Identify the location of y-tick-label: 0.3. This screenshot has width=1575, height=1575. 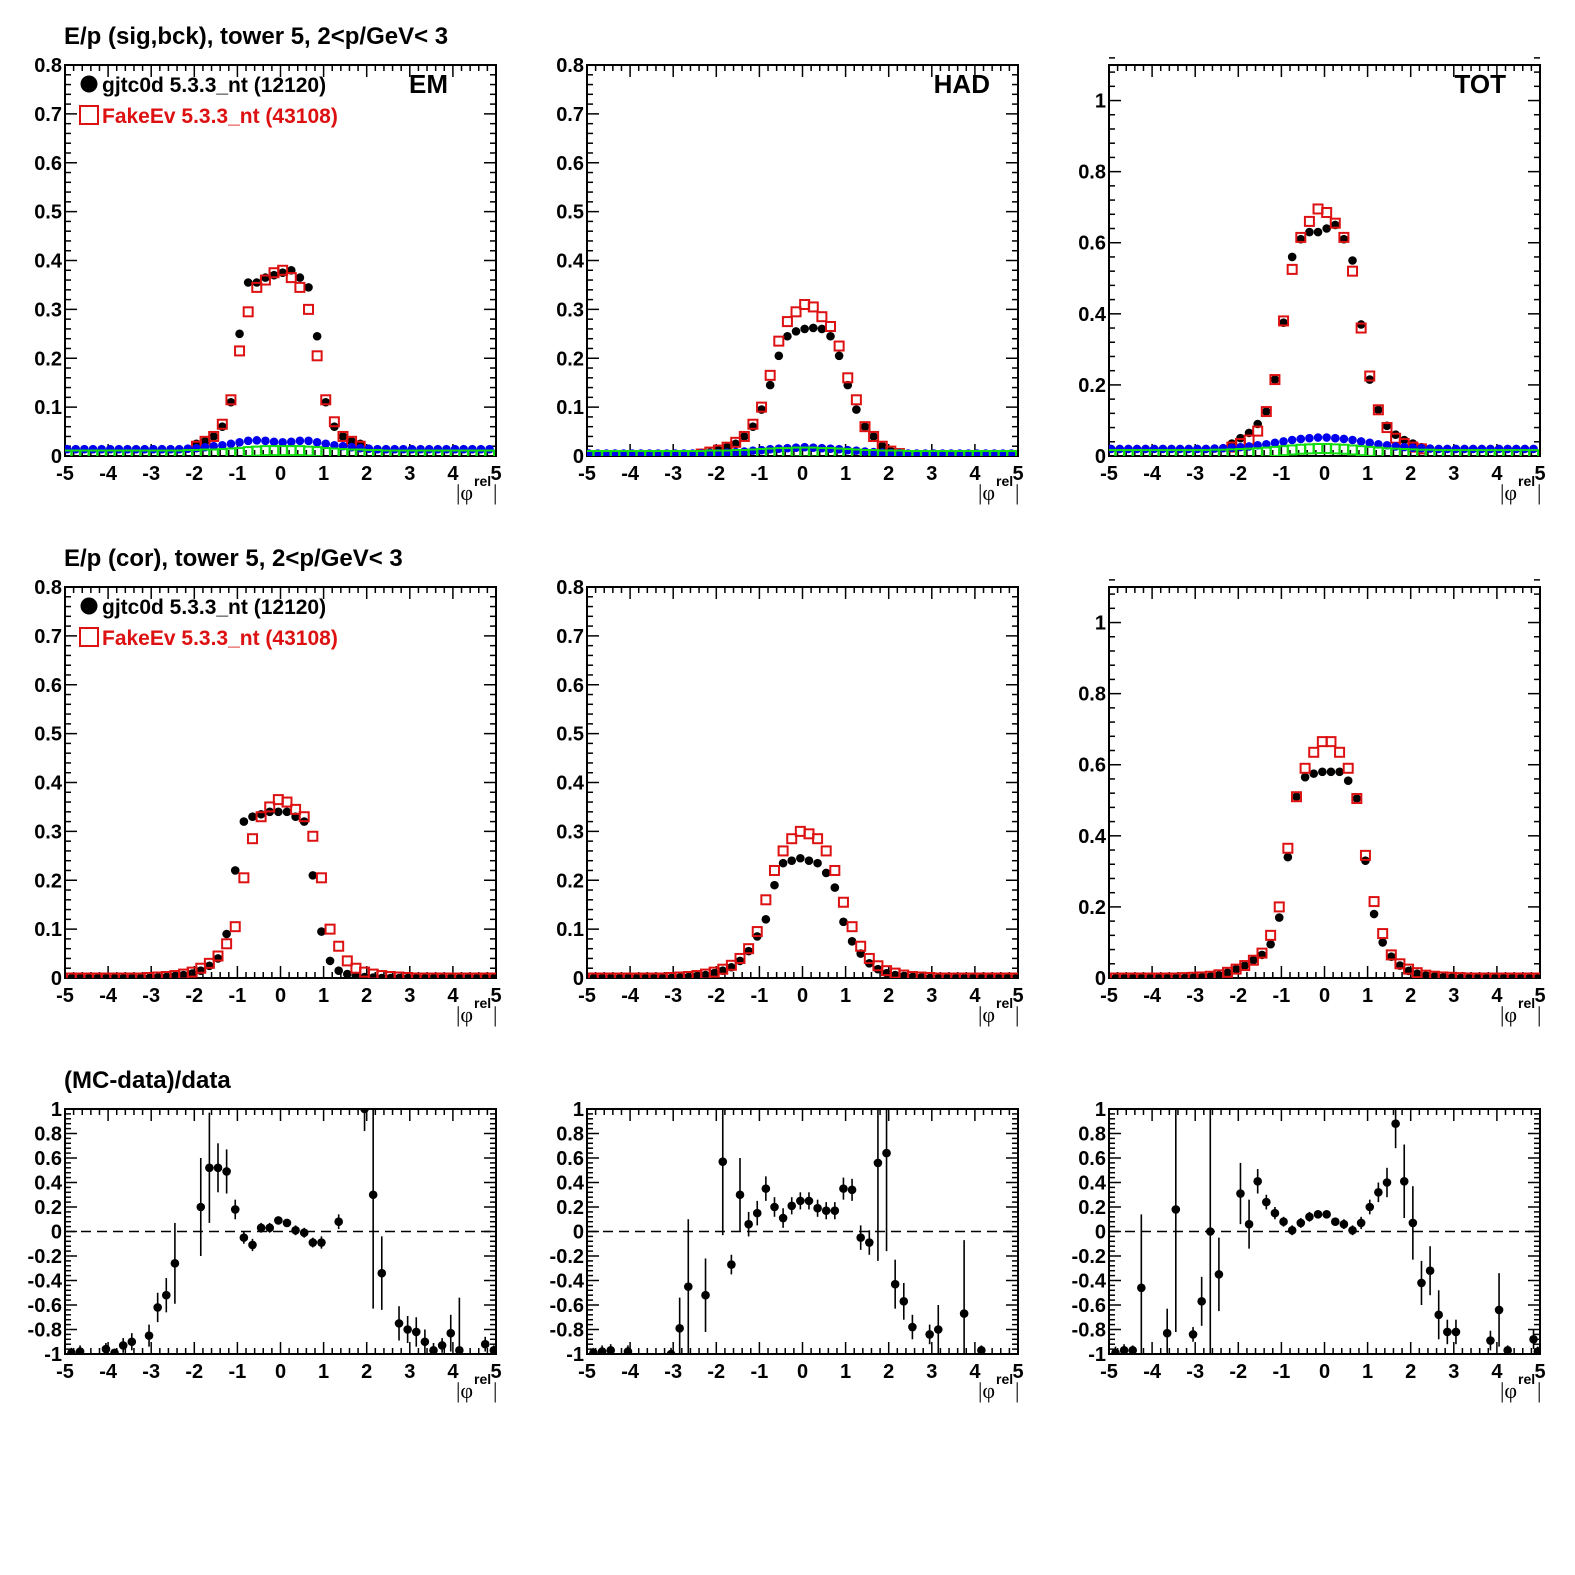
(48, 310).